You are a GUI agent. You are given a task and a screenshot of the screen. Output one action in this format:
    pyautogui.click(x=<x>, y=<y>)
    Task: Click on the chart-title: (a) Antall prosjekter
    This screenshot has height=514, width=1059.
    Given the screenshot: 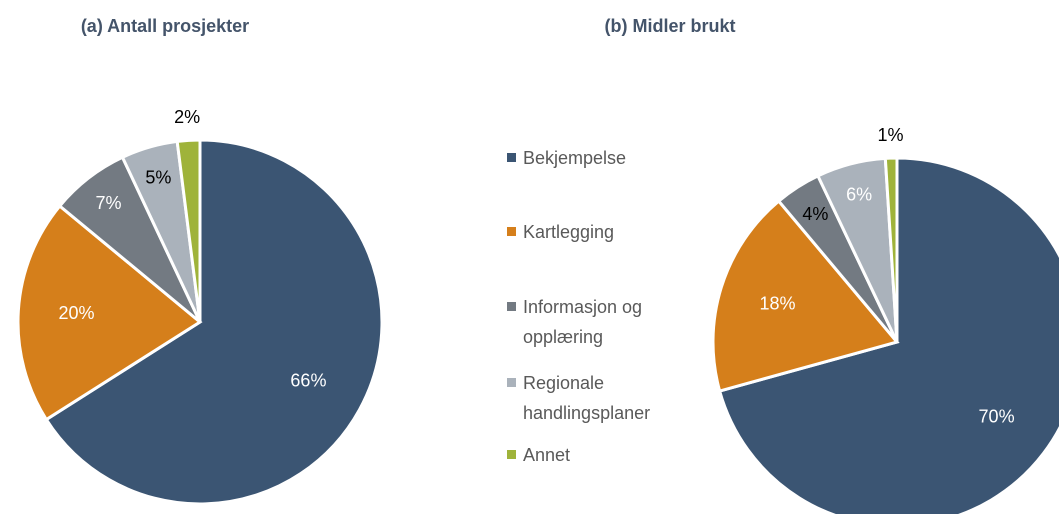 What is the action you would take?
    pyautogui.click(x=165, y=26)
    